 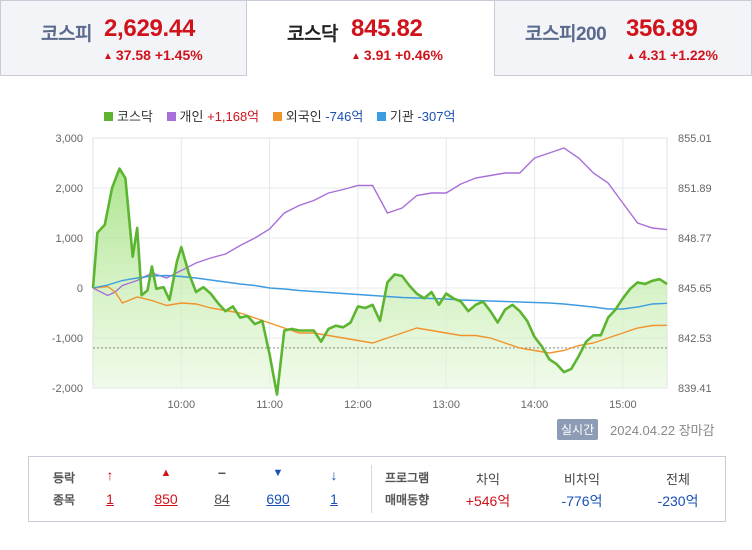 I want to click on tab-kosdaq: 코스닥 845.82 ▲ 3.91 +0.46%, so click(x=370, y=38).